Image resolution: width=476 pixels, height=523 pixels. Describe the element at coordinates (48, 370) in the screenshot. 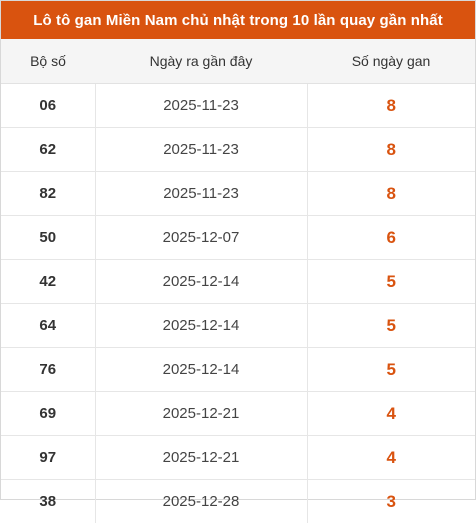

I see `bo-so-cell: 76` at that location.